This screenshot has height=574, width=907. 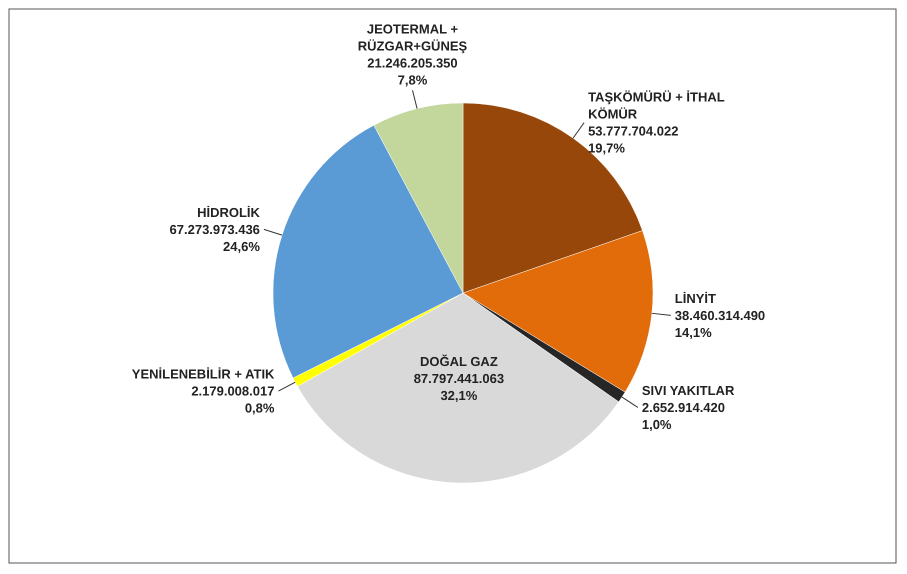 What do you see at coordinates (233, 400) in the screenshot?
I see `data-label: 2.179.008.017 0,8%` at bounding box center [233, 400].